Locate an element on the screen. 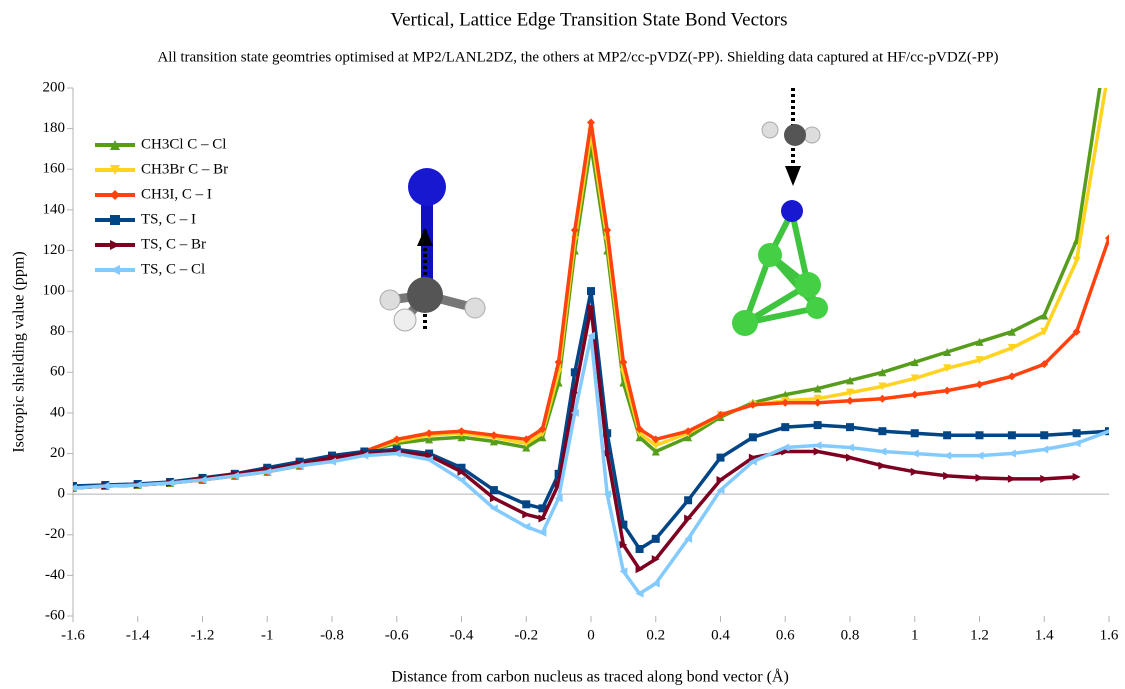 The height and width of the screenshot is (689, 1125). x-tick-label: -1 is located at coordinates (267, 635).